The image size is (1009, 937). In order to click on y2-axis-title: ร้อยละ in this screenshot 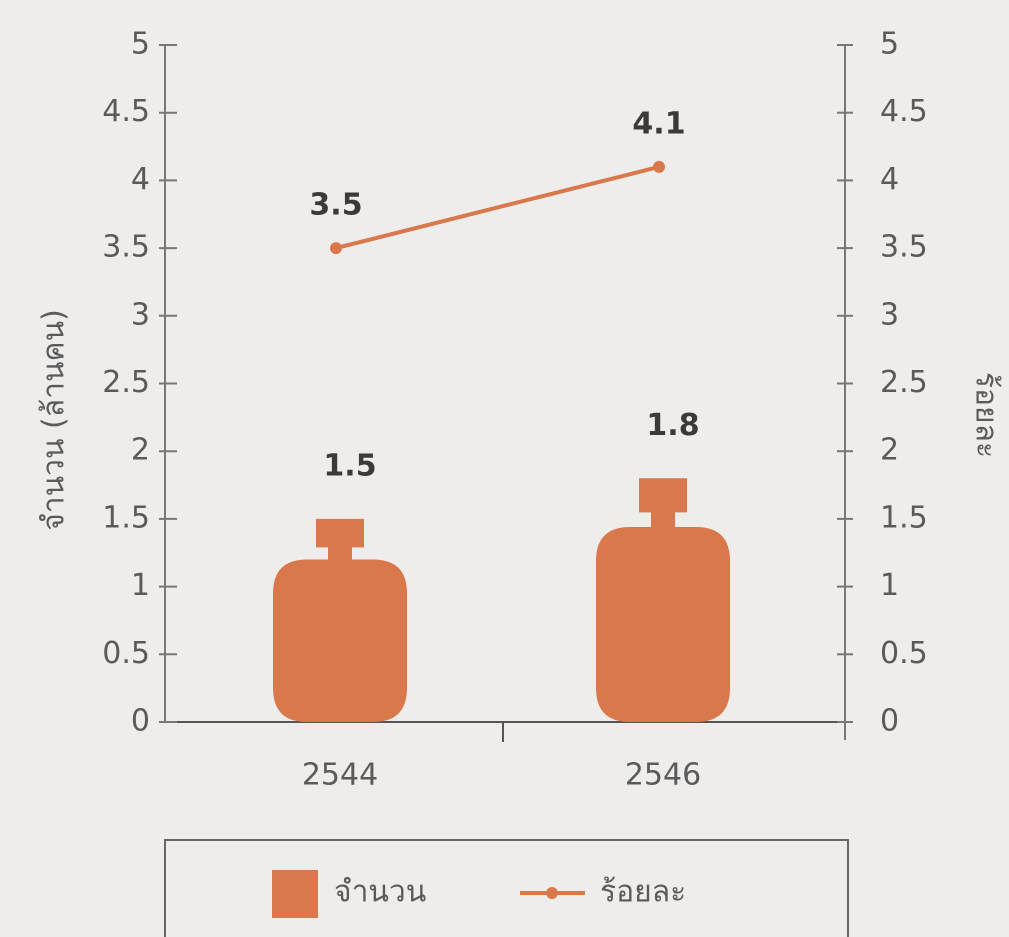, I will do `click(986, 415)`.